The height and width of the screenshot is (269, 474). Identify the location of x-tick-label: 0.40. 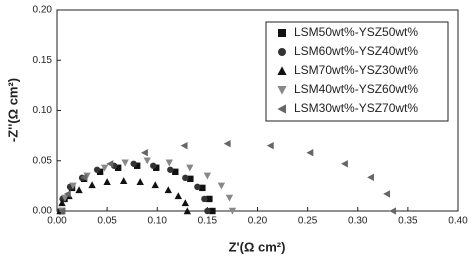
(458, 221).